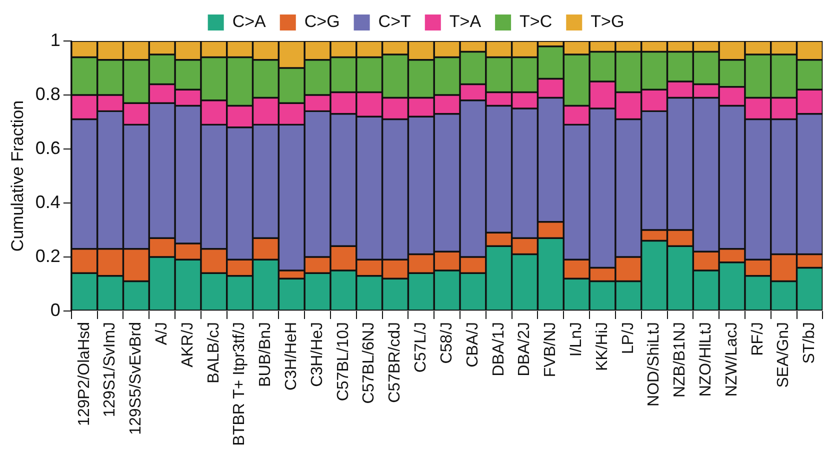  Describe the element at coordinates (110, 370) in the screenshot. I see `x-tick-label: 129S1/SvImJ` at that location.